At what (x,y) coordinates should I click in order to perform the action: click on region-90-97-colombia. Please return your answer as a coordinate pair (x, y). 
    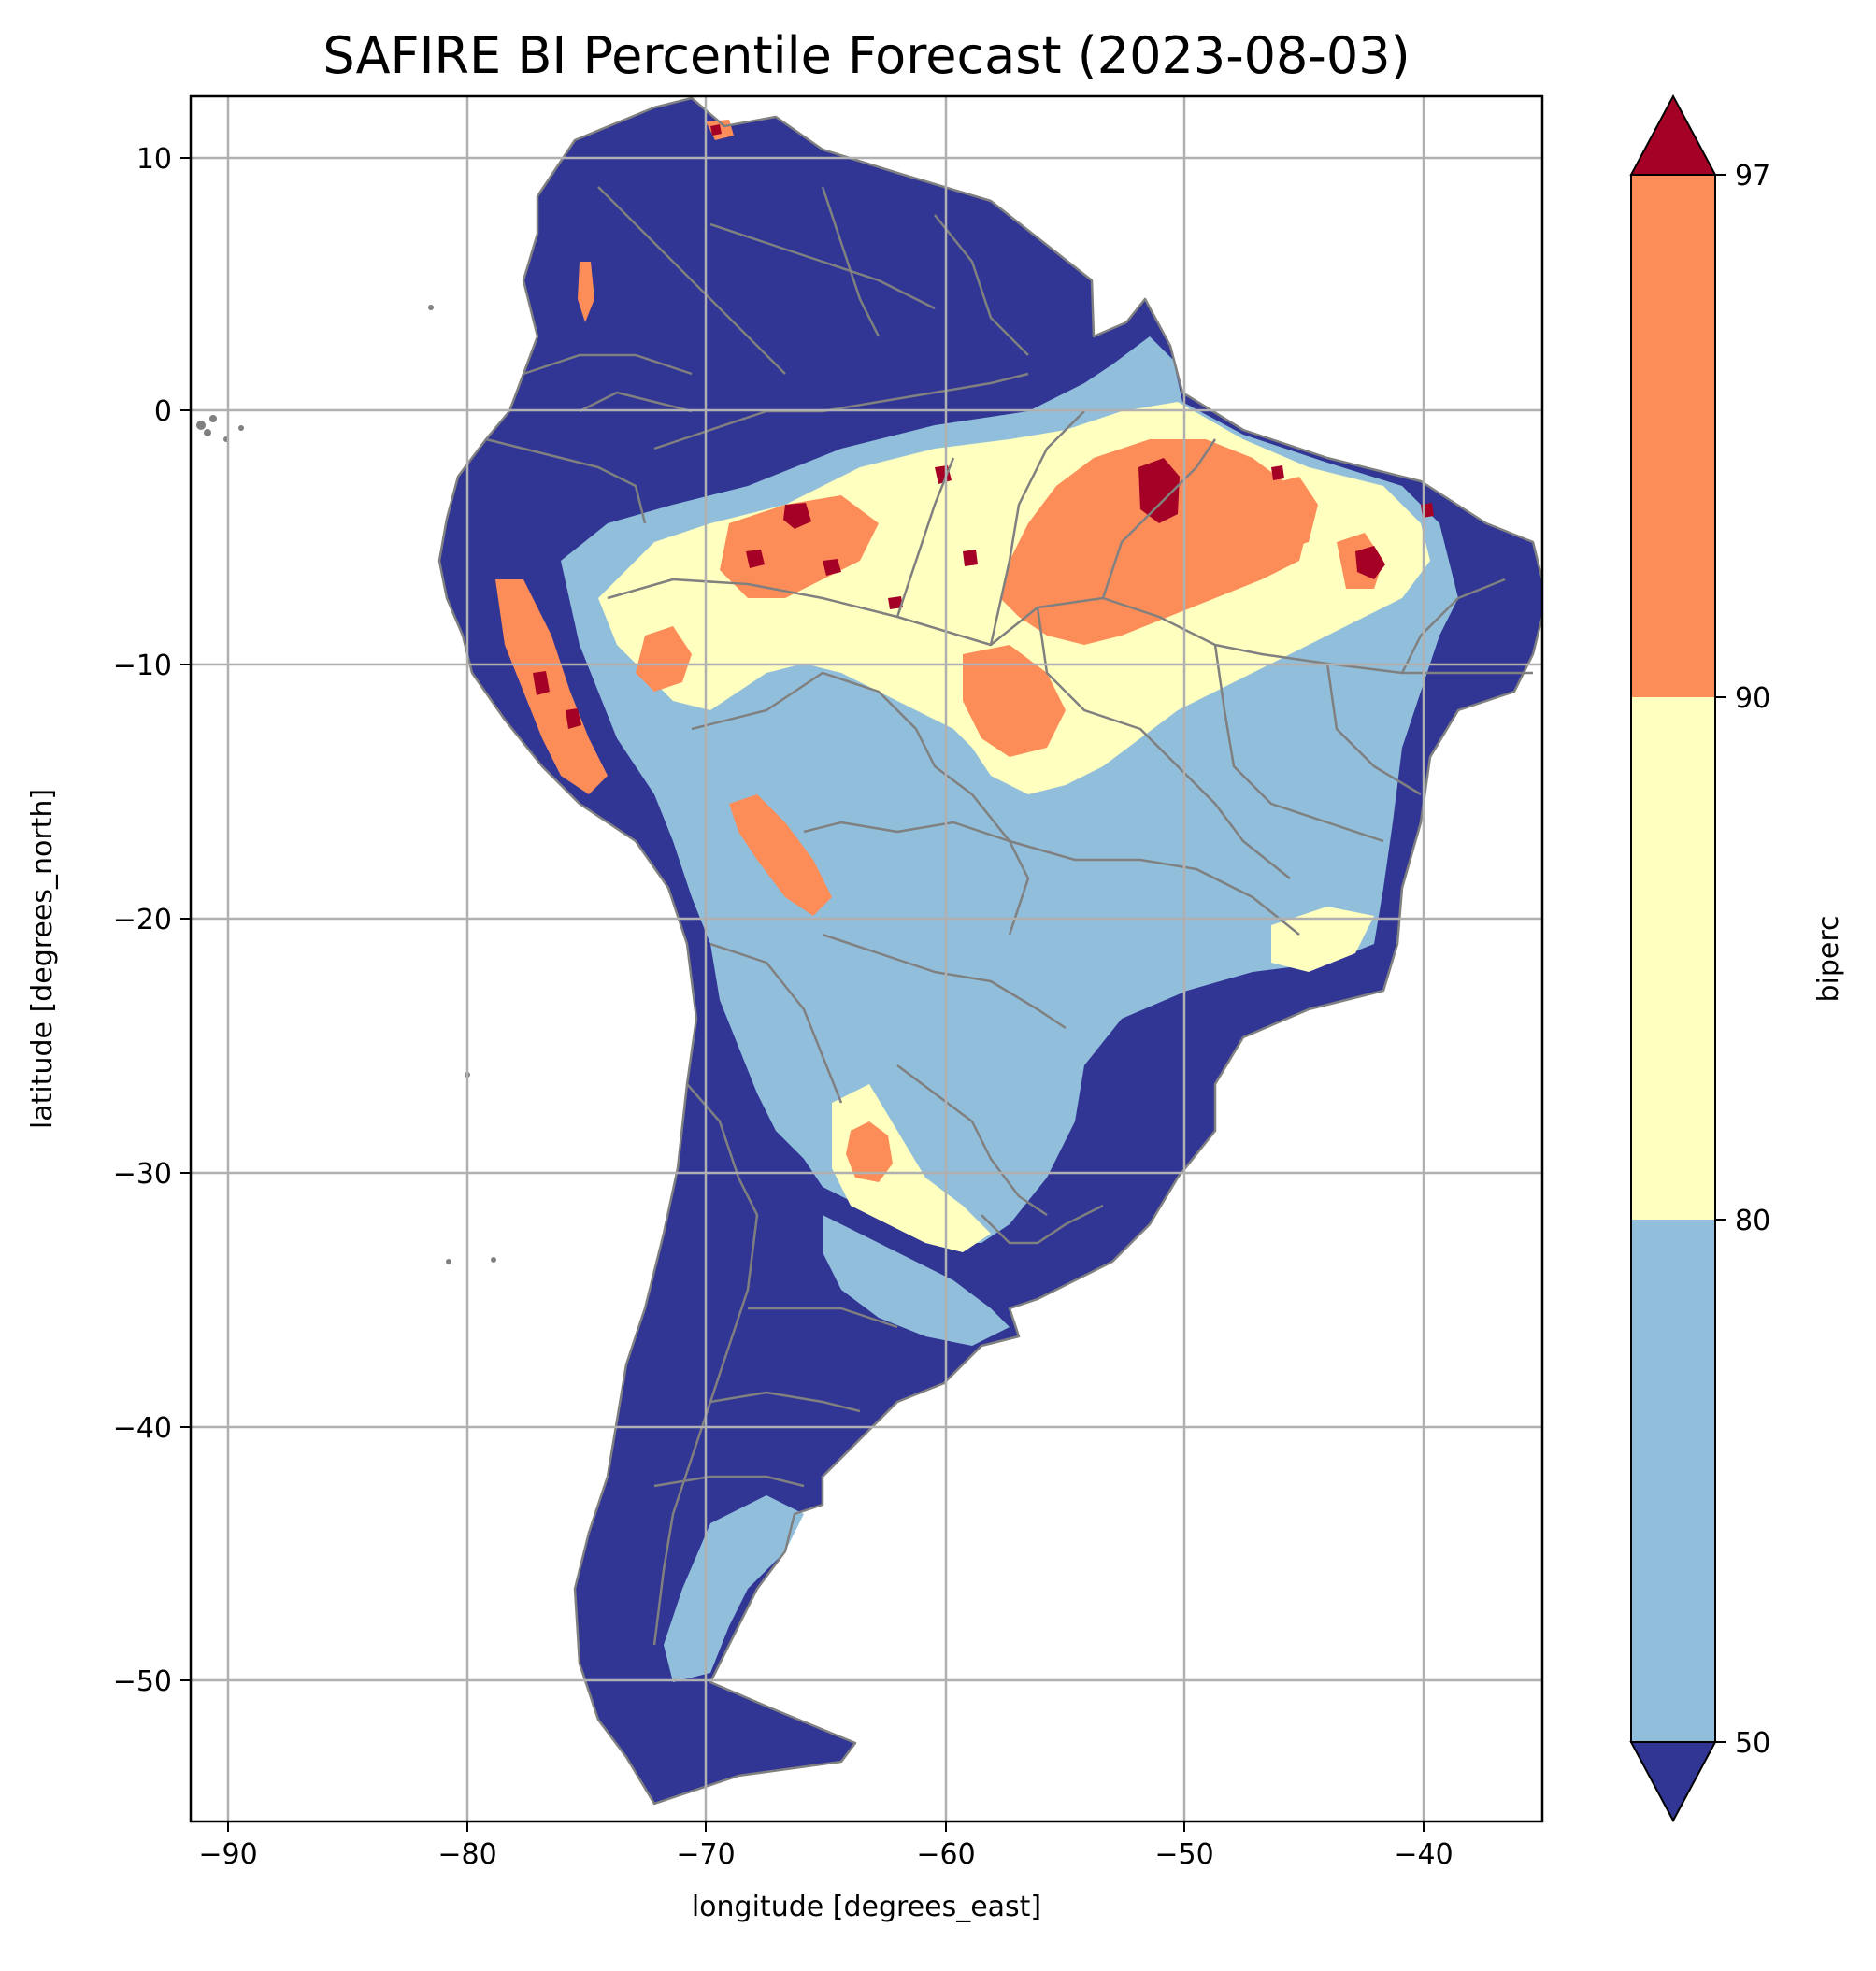
    Looking at the image, I should click on (586, 292).